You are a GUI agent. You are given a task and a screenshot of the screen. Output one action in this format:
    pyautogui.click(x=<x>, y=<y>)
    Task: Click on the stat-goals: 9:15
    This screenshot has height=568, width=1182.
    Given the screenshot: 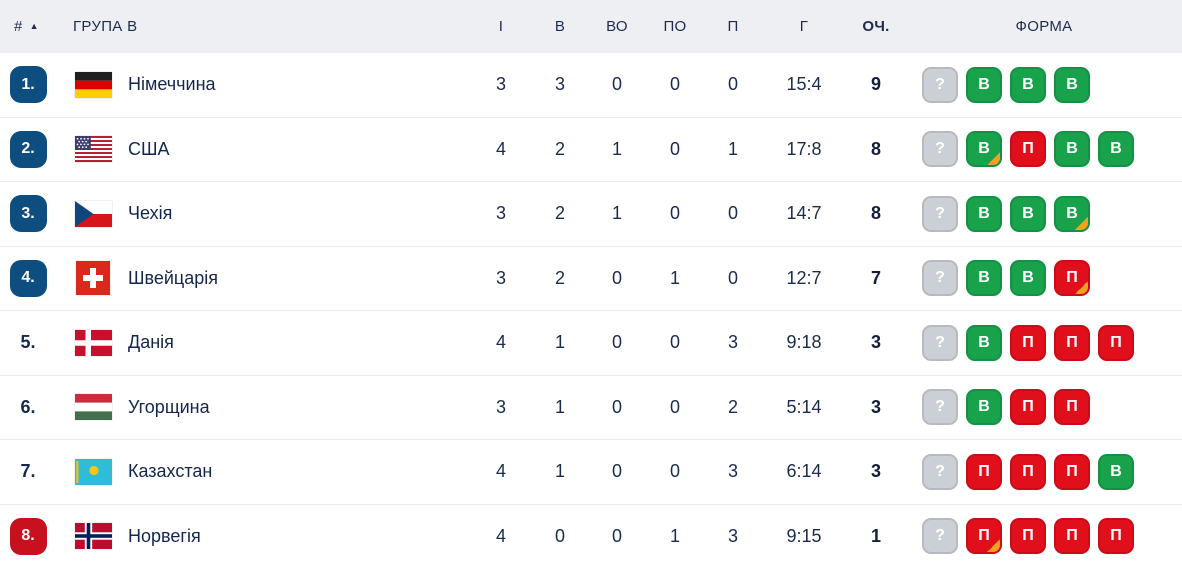 What is the action you would take?
    pyautogui.click(x=804, y=535)
    